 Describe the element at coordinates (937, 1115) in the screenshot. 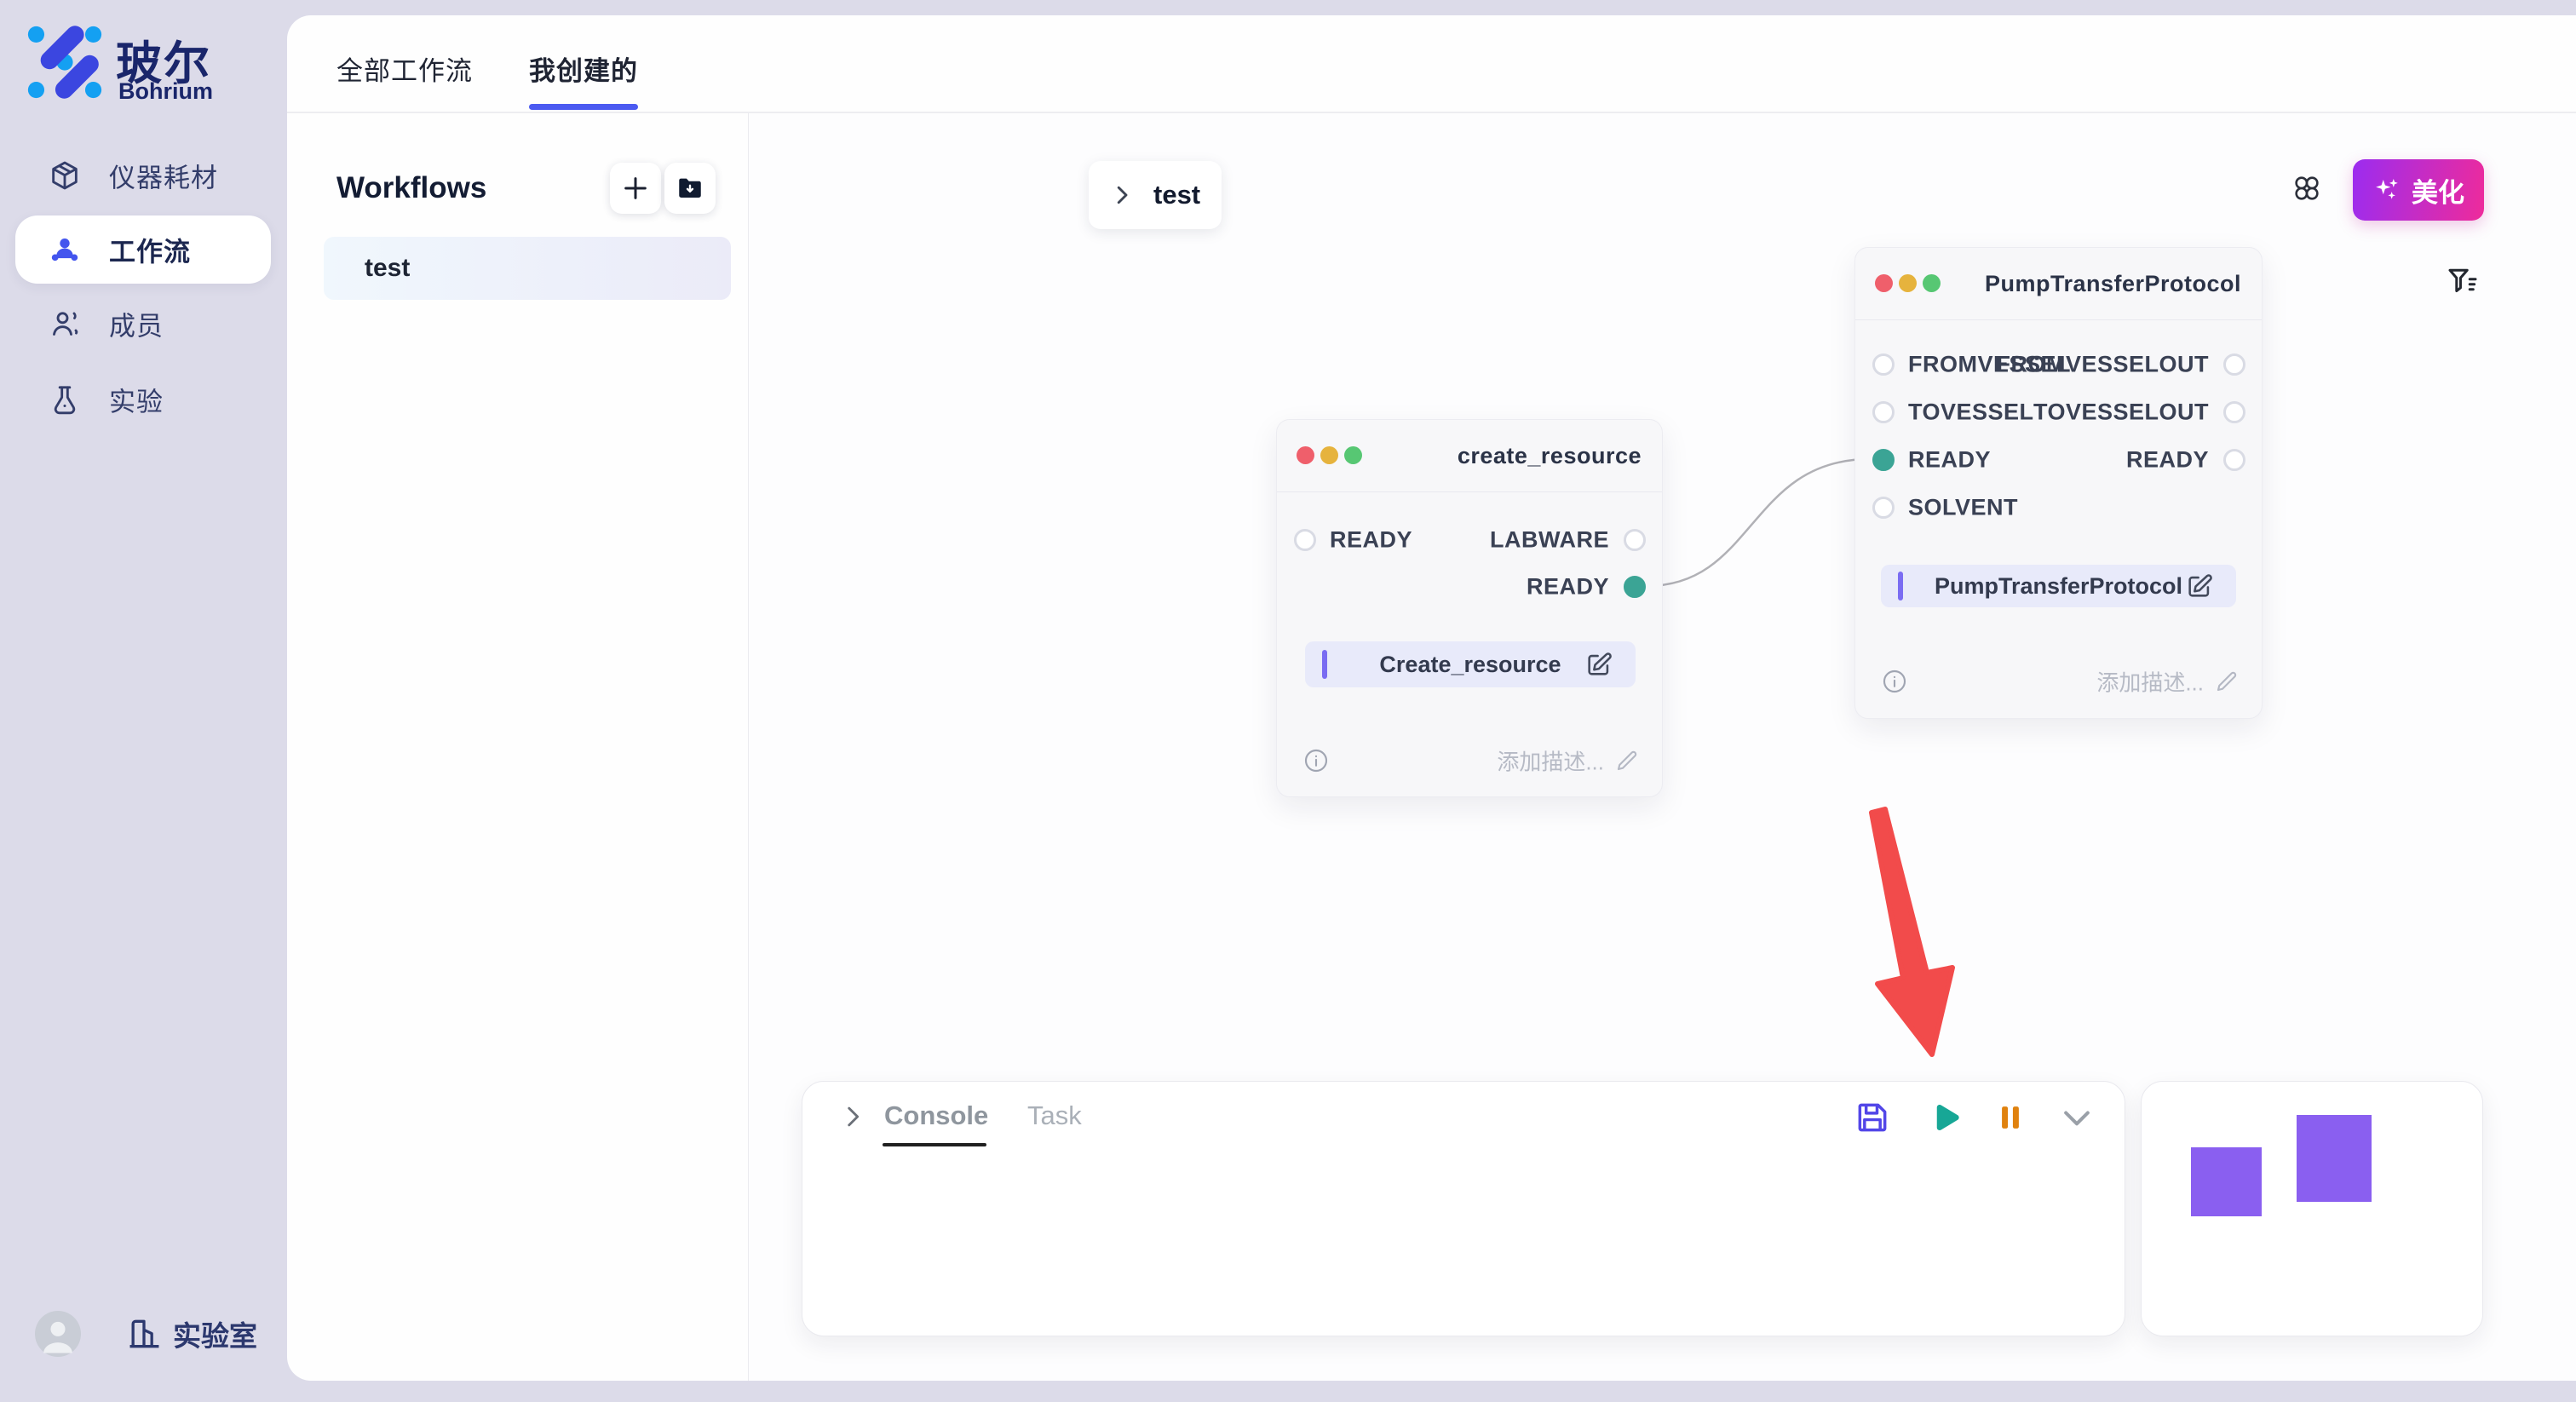

I see `tab-console: Console` at that location.